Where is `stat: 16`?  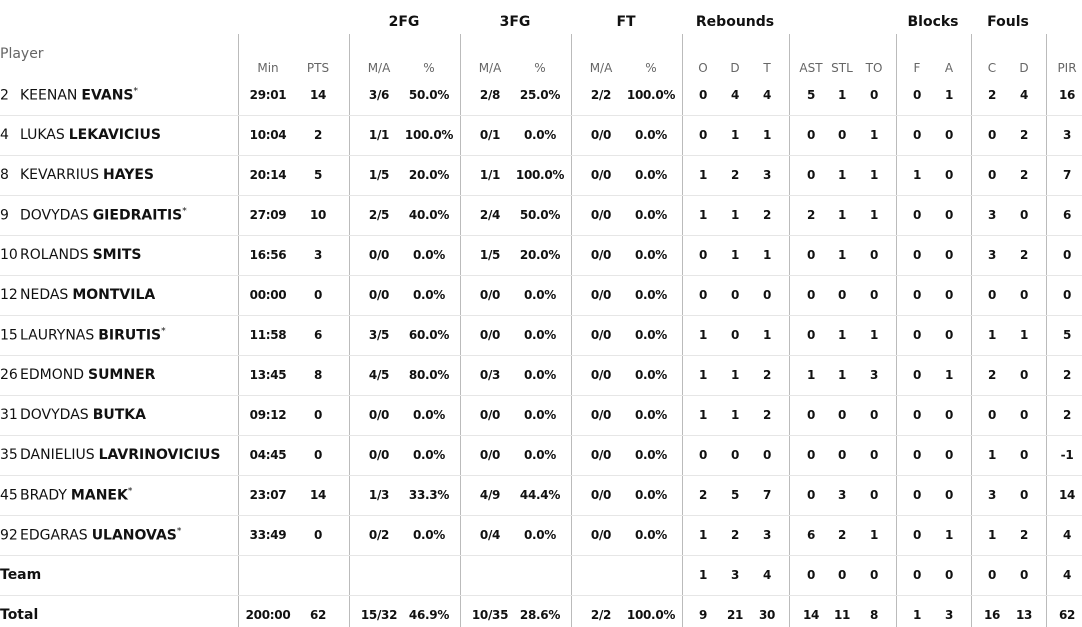
stat: 16 is located at coordinates (1067, 95).